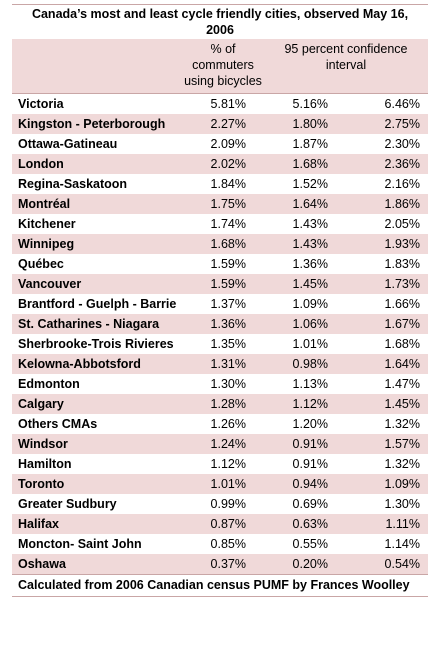 This screenshot has height=665, width=436. I want to click on percent-cell: 1.35%, so click(228, 344).